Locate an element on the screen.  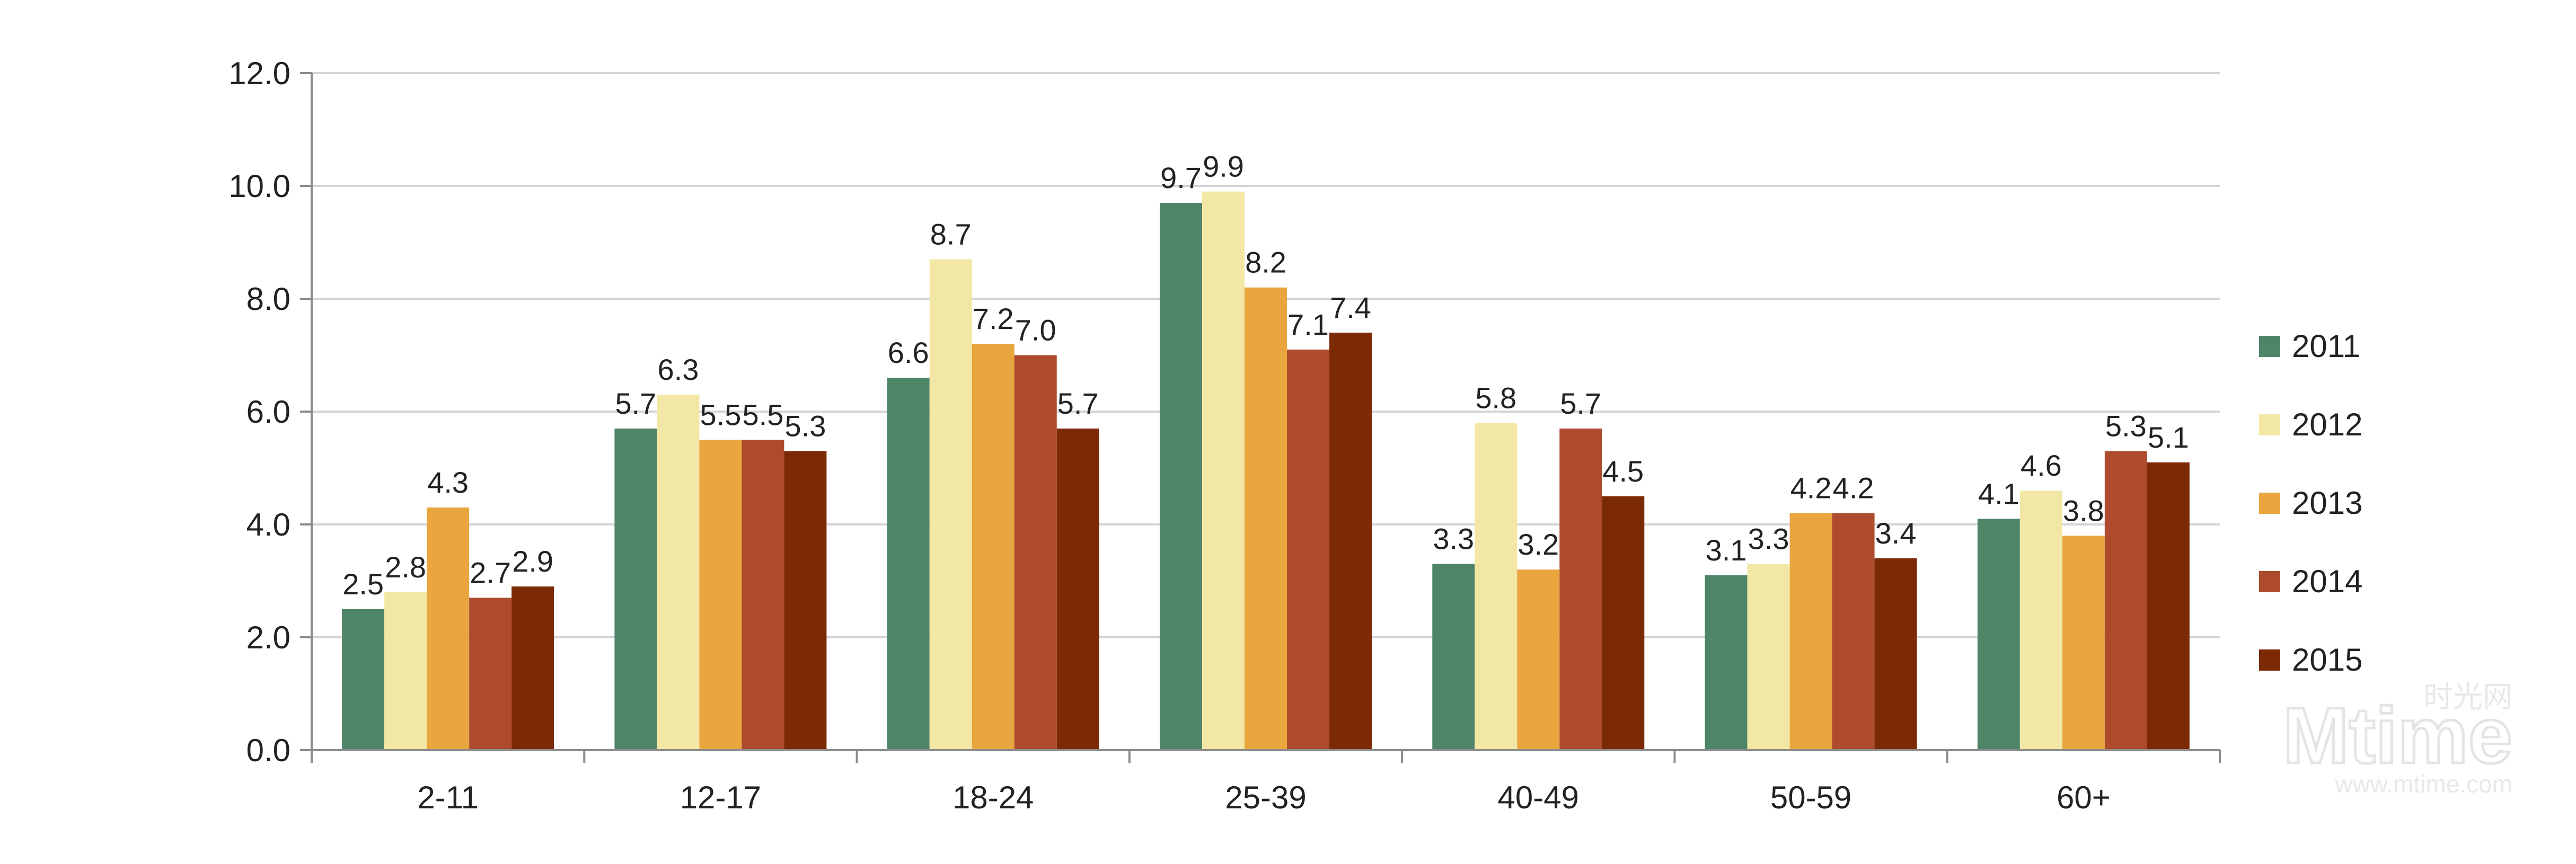
data-label: 2.5 is located at coordinates (363, 584).